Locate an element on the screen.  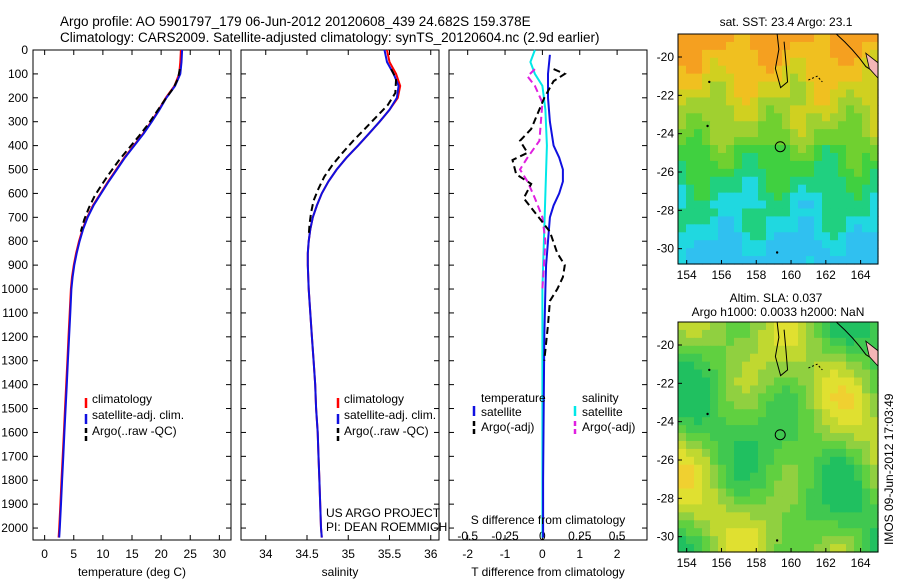
sla-map-title: Altim. SLA: 0.037 is located at coordinates (776, 298).